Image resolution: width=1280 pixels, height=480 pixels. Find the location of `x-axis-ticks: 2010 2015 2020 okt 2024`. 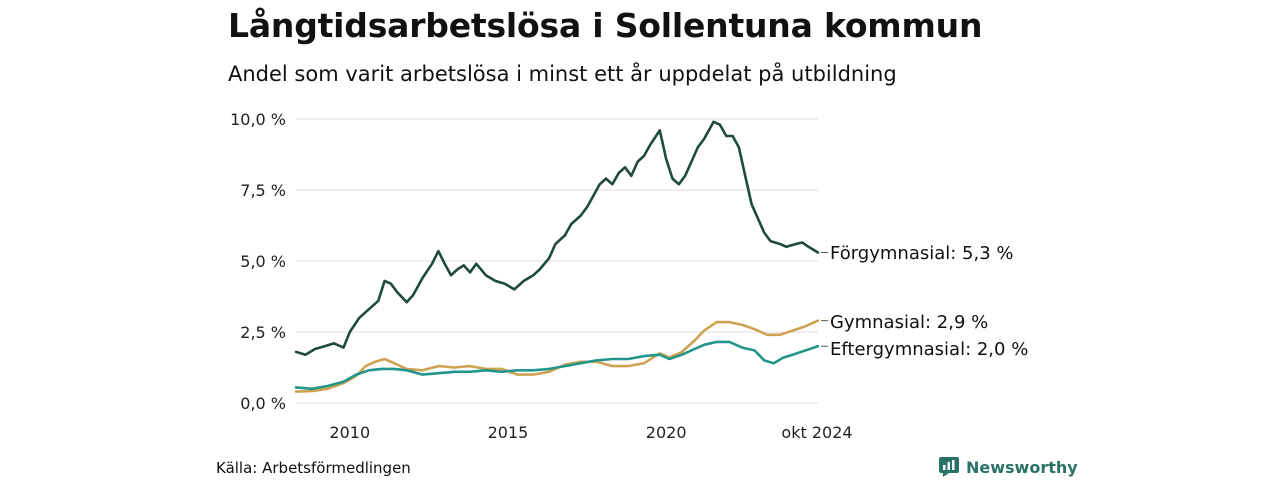

x-axis-ticks: 2010 2015 2020 okt 2024 is located at coordinates (590, 432).